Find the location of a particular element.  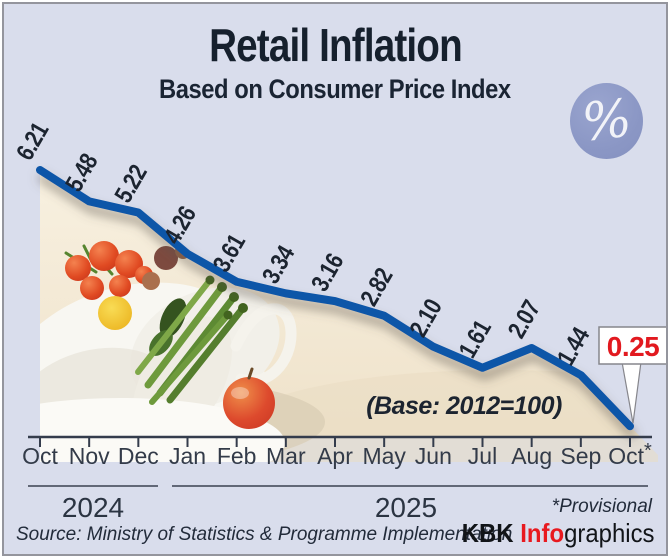

callout-pointer is located at coordinates (631, 392).